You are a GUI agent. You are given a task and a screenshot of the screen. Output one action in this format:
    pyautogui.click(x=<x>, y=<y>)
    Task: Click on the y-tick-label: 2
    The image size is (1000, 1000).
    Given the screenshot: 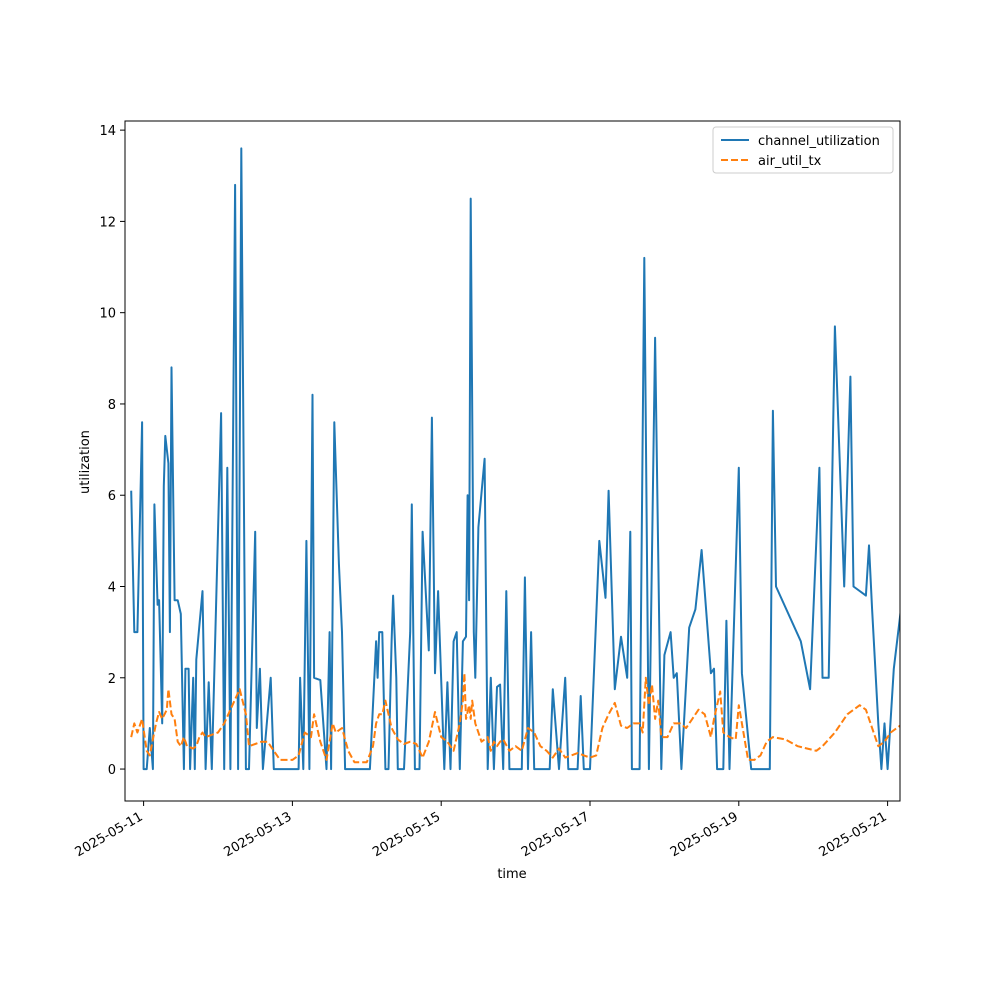 What is the action you would take?
    pyautogui.click(x=112, y=679)
    